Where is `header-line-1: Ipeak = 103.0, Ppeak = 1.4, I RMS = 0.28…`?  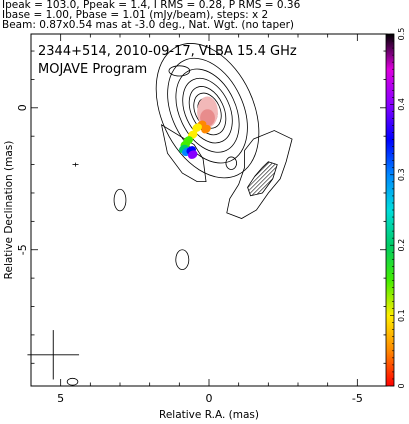 header-line-1: Ipeak = 103.0, Ppeak = 1.4, I RMS = 0.28… is located at coordinates (151, 5).